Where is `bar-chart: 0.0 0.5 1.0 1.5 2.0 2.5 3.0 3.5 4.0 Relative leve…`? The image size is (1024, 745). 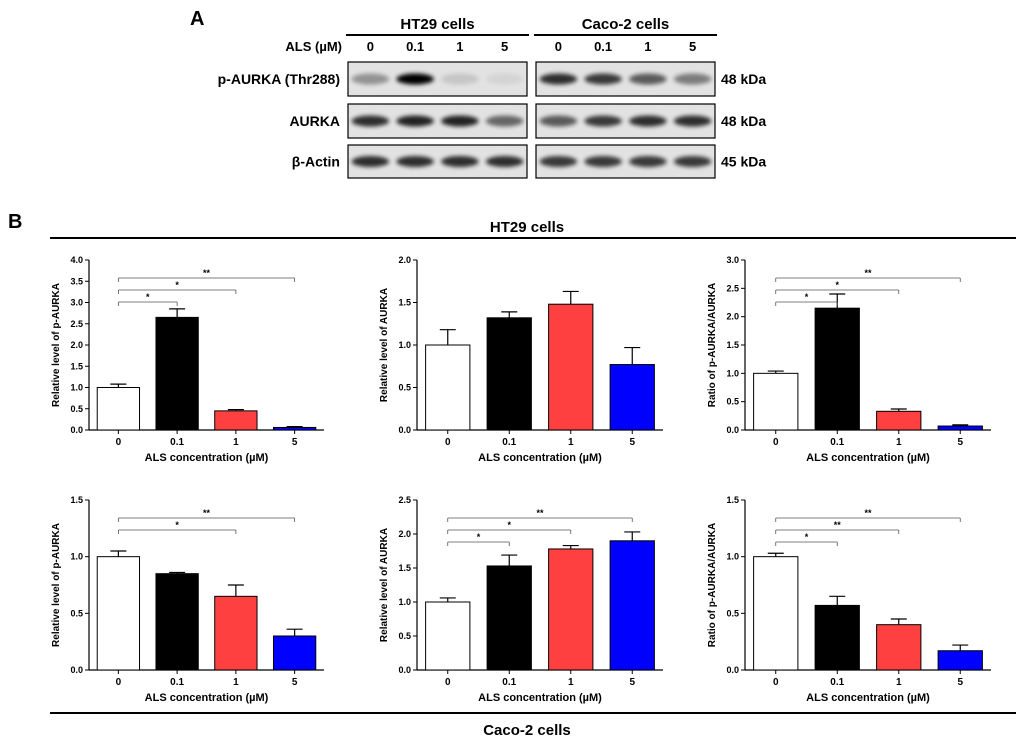 bar-chart: 0.0 0.5 1.0 1.5 2.0 2.5 3.0 3.5 4.0 Relative leve… is located at coordinates (187, 359).